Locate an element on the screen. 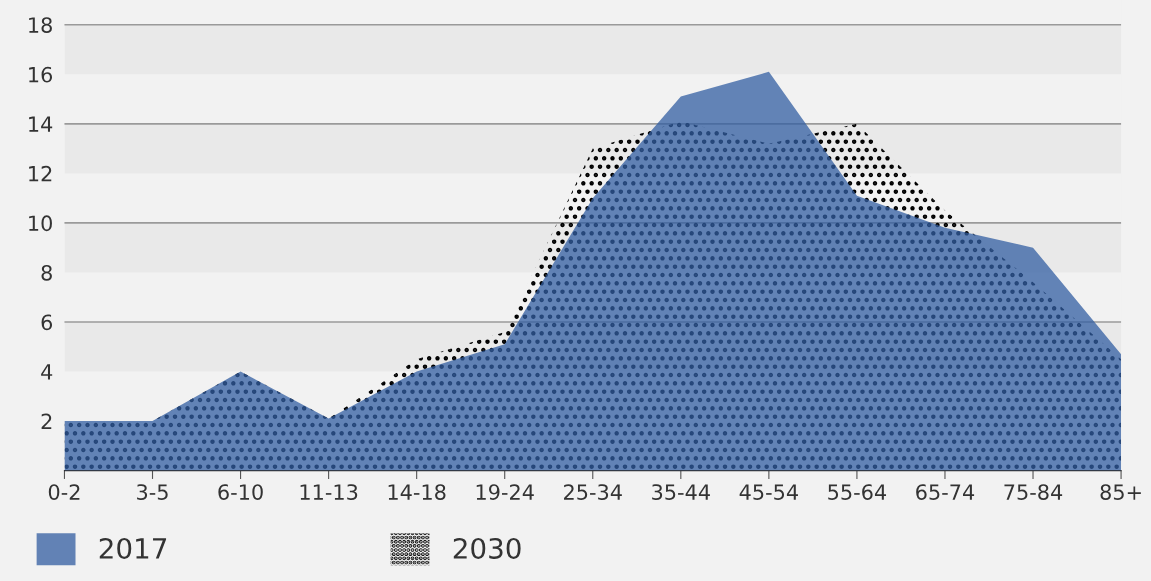 The image size is (1151, 581). x-tick-label: 55-64 is located at coordinates (857, 492).